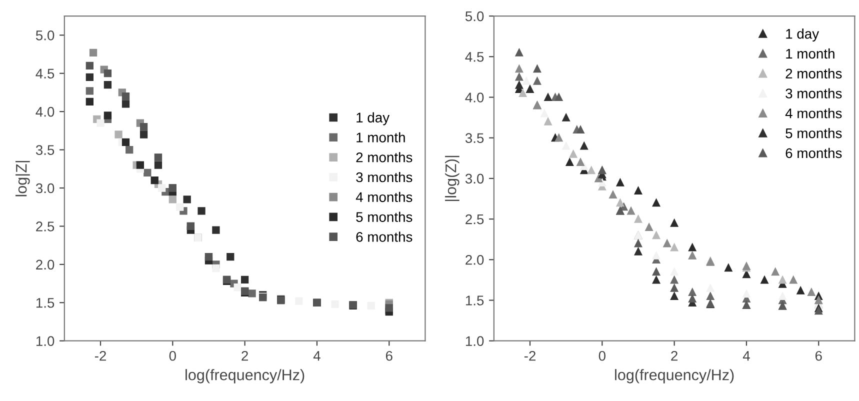 The height and width of the screenshot is (401, 859). What do you see at coordinates (23, 178) in the screenshot?
I see `y-axis-title: log|Z|` at bounding box center [23, 178].